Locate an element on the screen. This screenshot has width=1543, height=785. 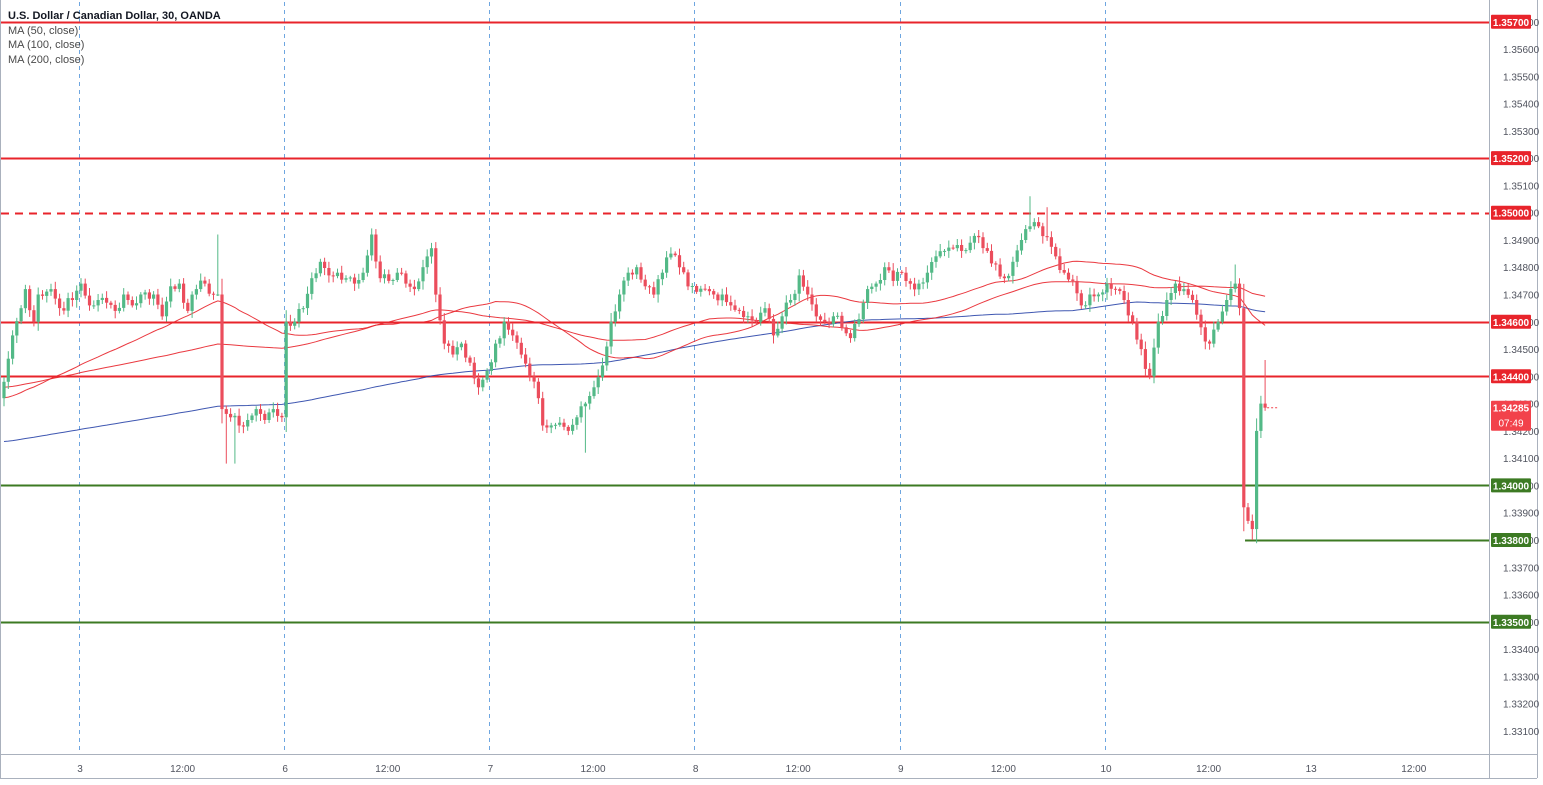
level-price-label: 1.34400 is located at coordinates (1511, 377).